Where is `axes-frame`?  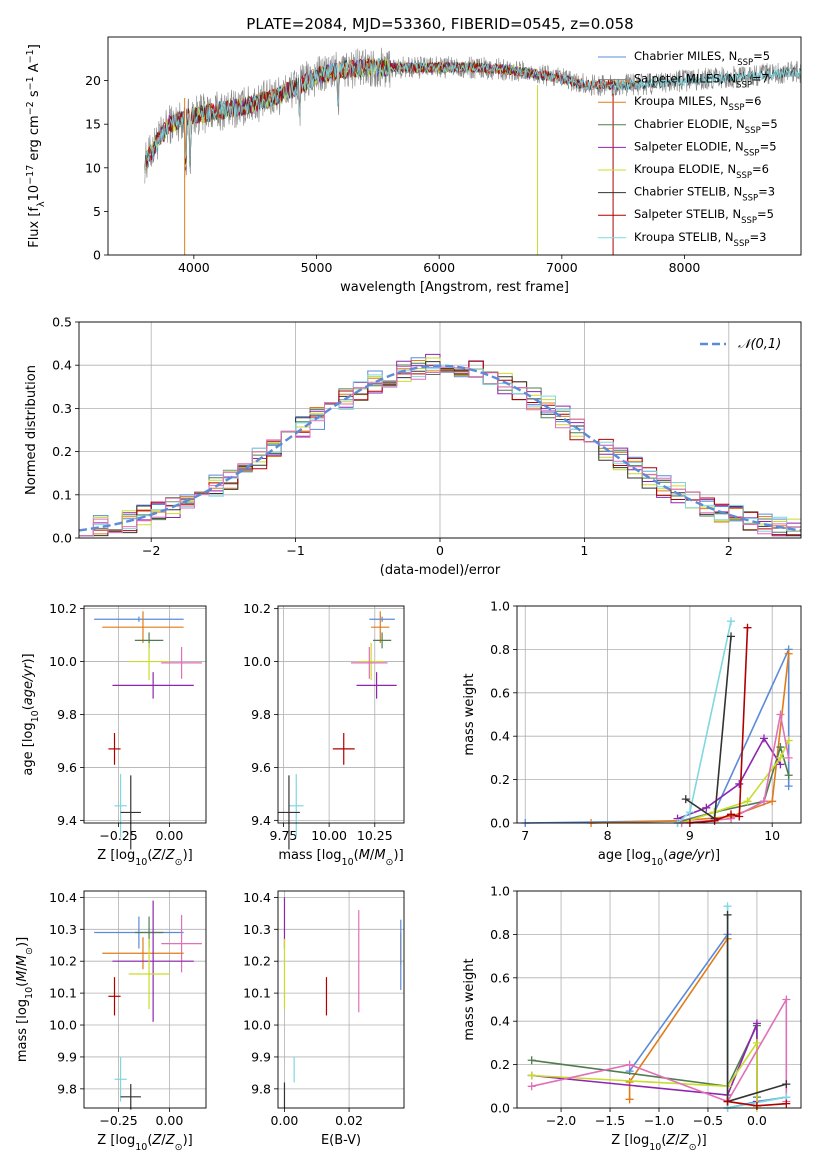
axes-frame is located at coordinates (659, 714).